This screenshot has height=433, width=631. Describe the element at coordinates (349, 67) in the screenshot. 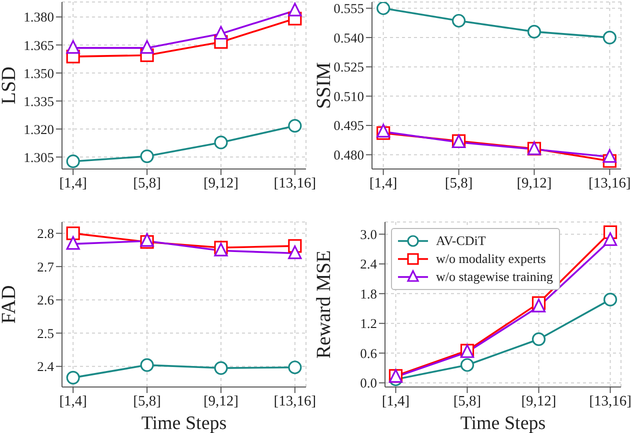

I see `y-tick-label: 0.525` at that location.